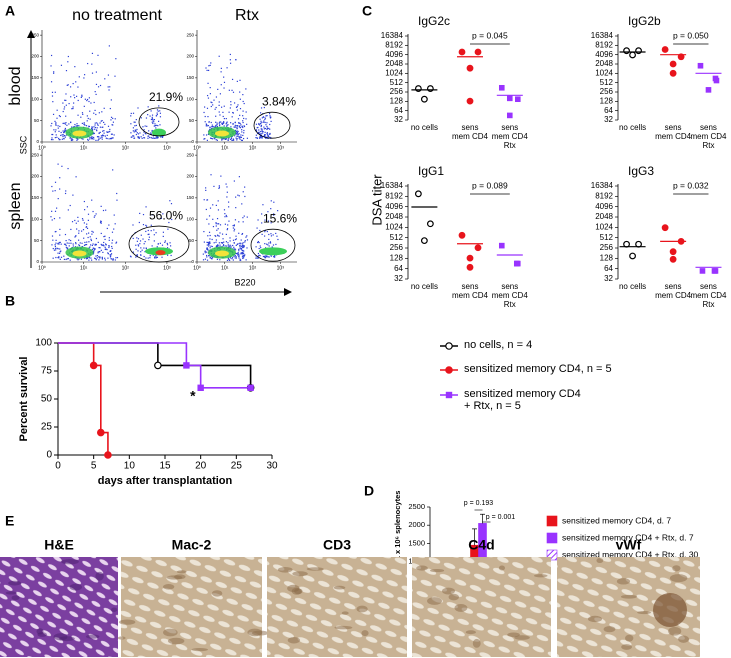 The width and height of the screenshot is (731, 658). I want to click on y-tick-label: 4096, so click(604, 54).